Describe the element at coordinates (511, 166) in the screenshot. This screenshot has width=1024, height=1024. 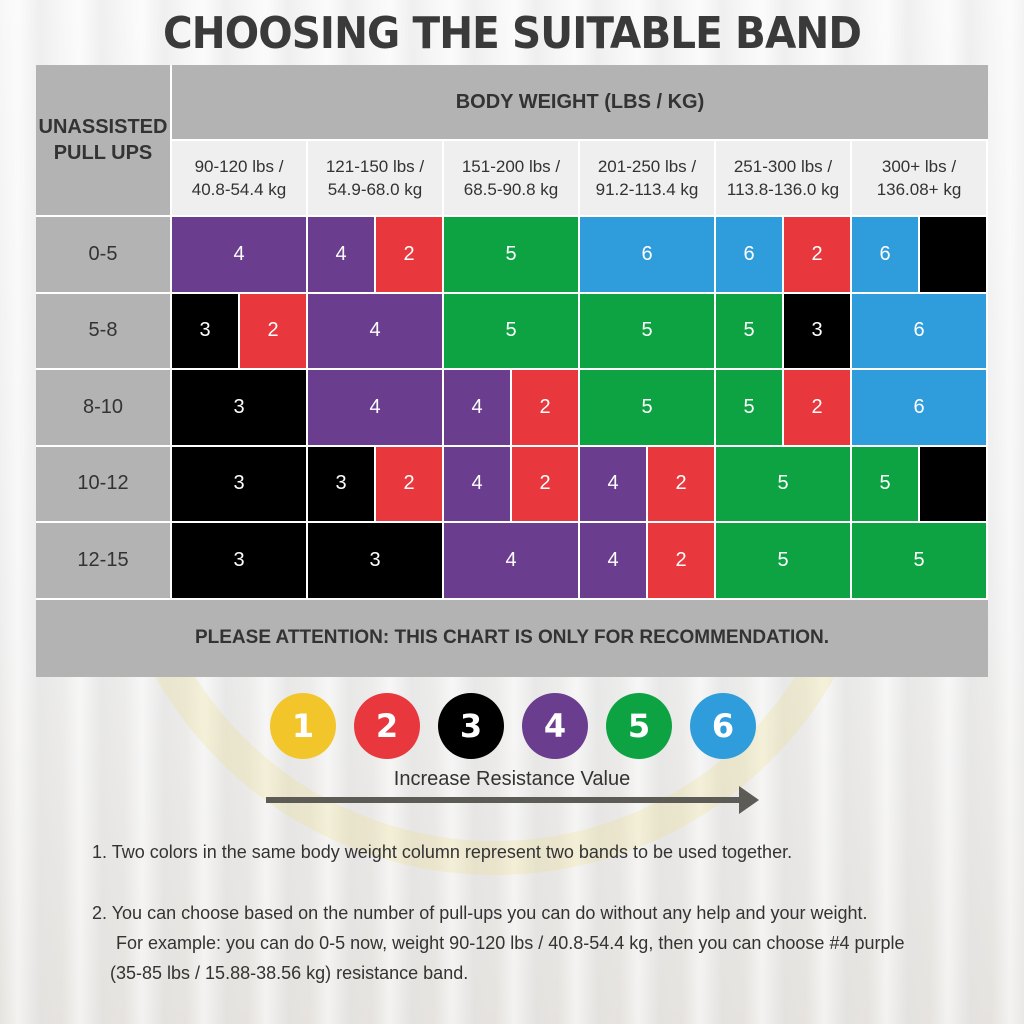
I see `column-header-weight-lbs: 151-200 lbs /` at that location.